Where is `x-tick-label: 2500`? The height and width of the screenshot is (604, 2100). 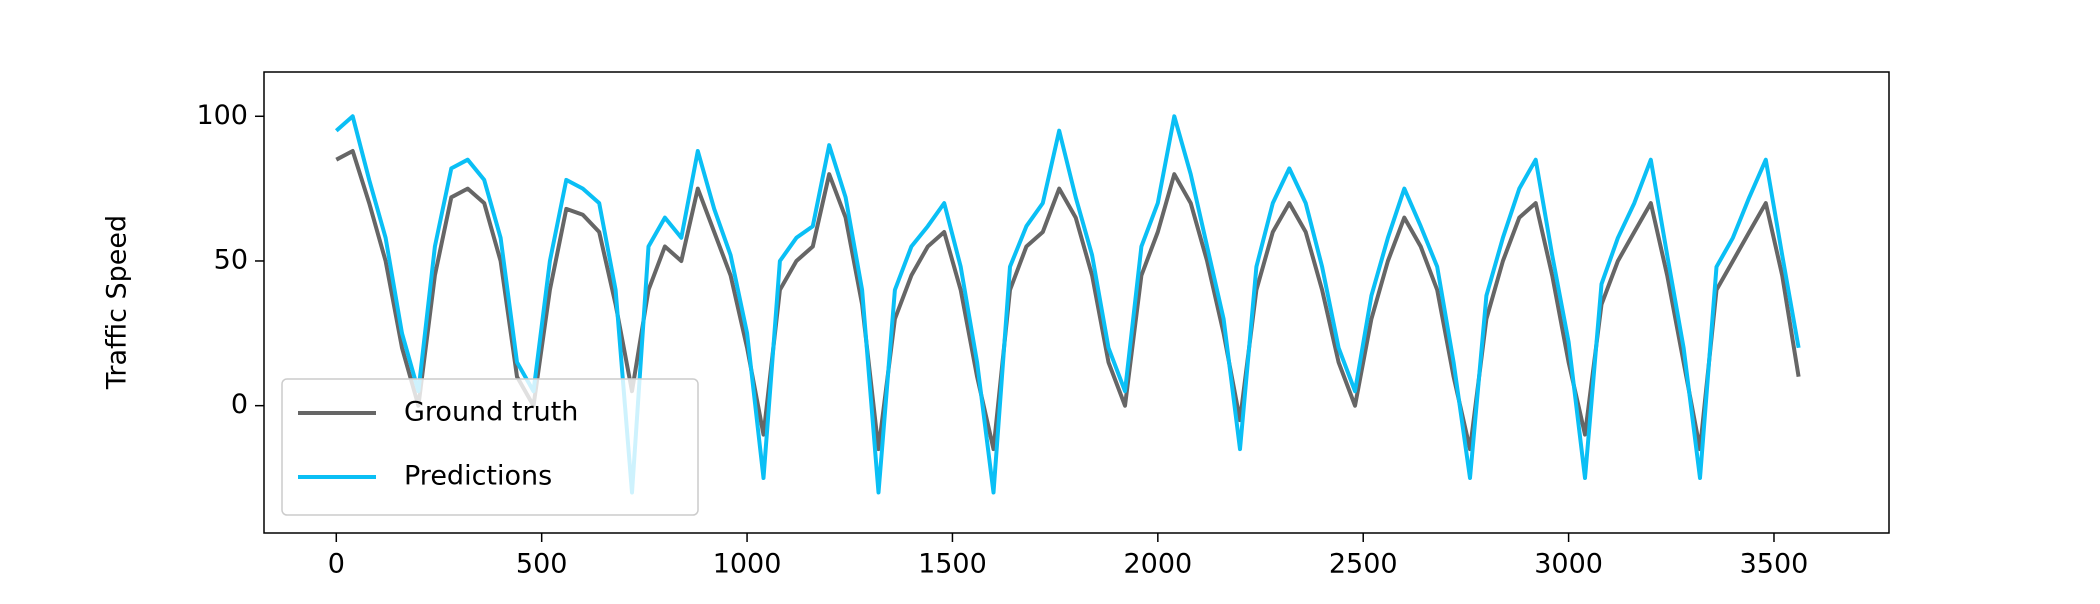
x-tick-label: 2500 is located at coordinates (1363, 564).